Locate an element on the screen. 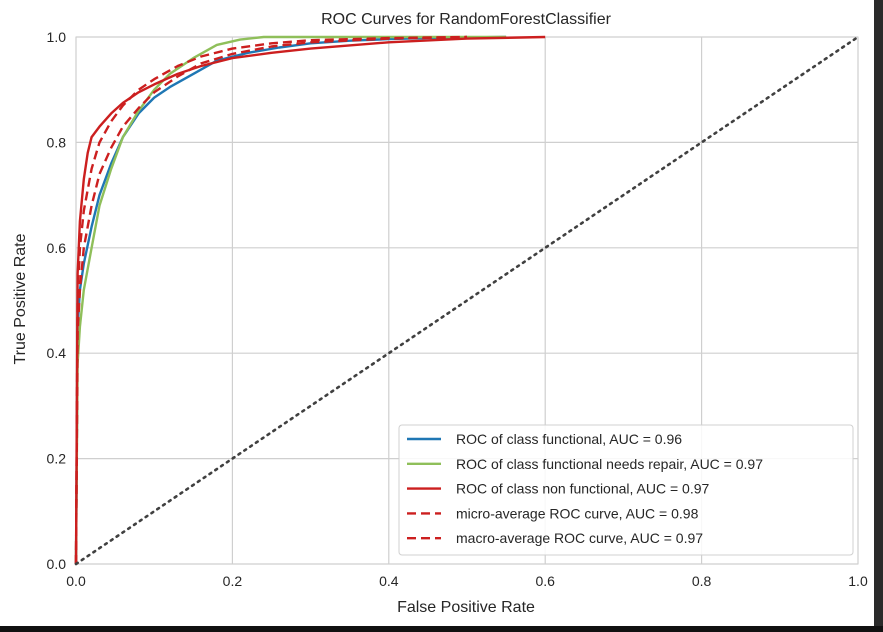  legend-entry-0: ROC of class functional, AUC = 0.96 is located at coordinates (569, 439).